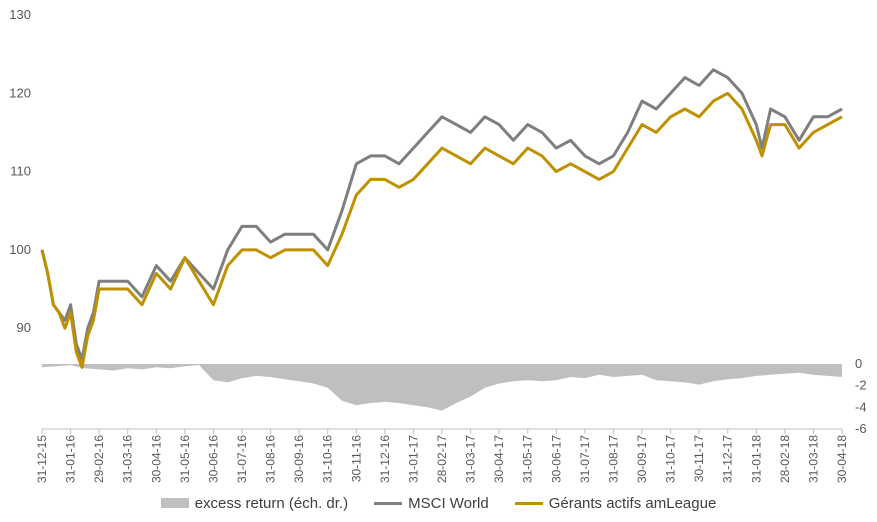 This screenshot has width=877, height=522. Describe the element at coordinates (632, 503) in the screenshot. I see `legend-label-amleague: Gérants actifs amLeague` at that location.